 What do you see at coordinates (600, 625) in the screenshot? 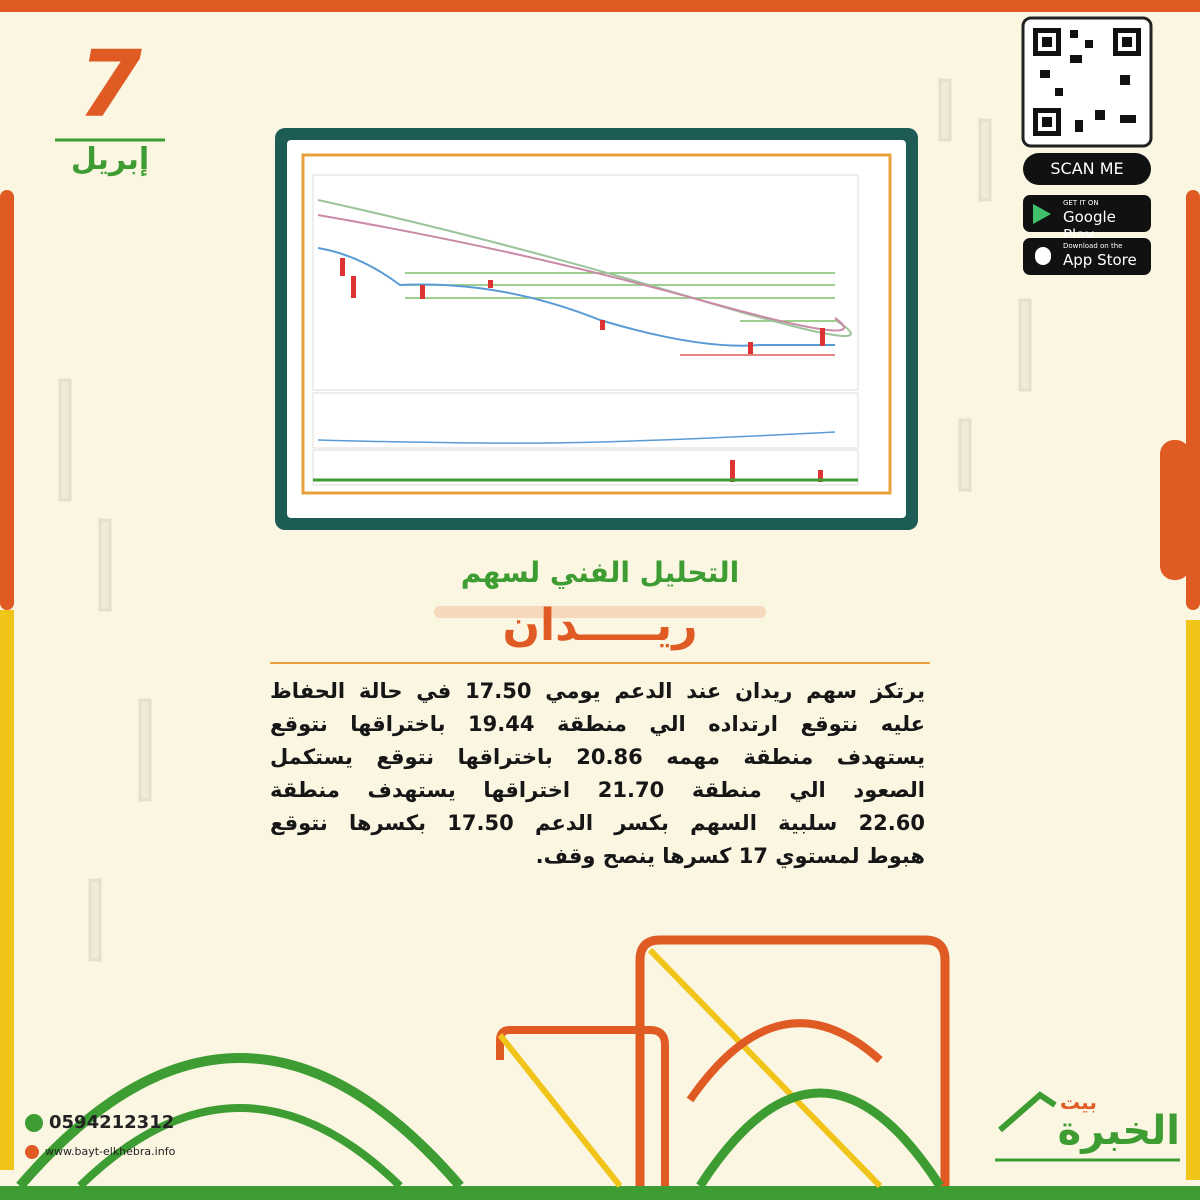
I see `stock-name: ريـــــدان` at bounding box center [600, 625].